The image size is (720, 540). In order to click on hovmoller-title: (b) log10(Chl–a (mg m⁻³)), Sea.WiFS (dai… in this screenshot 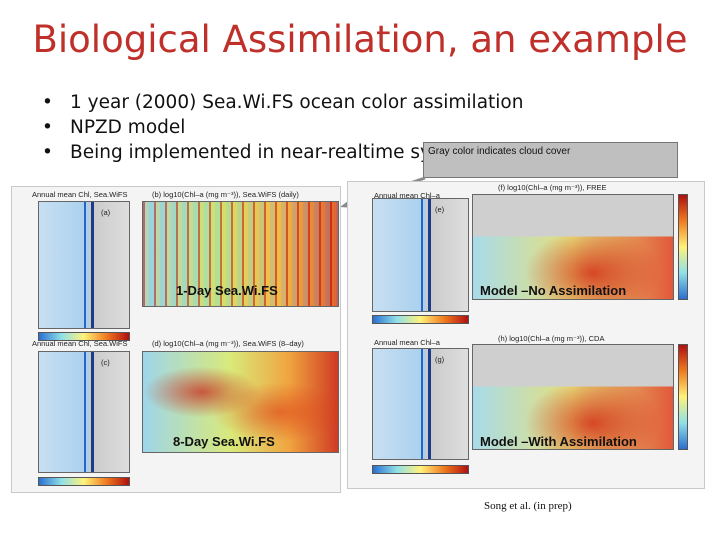, I will do `click(225, 194)`.